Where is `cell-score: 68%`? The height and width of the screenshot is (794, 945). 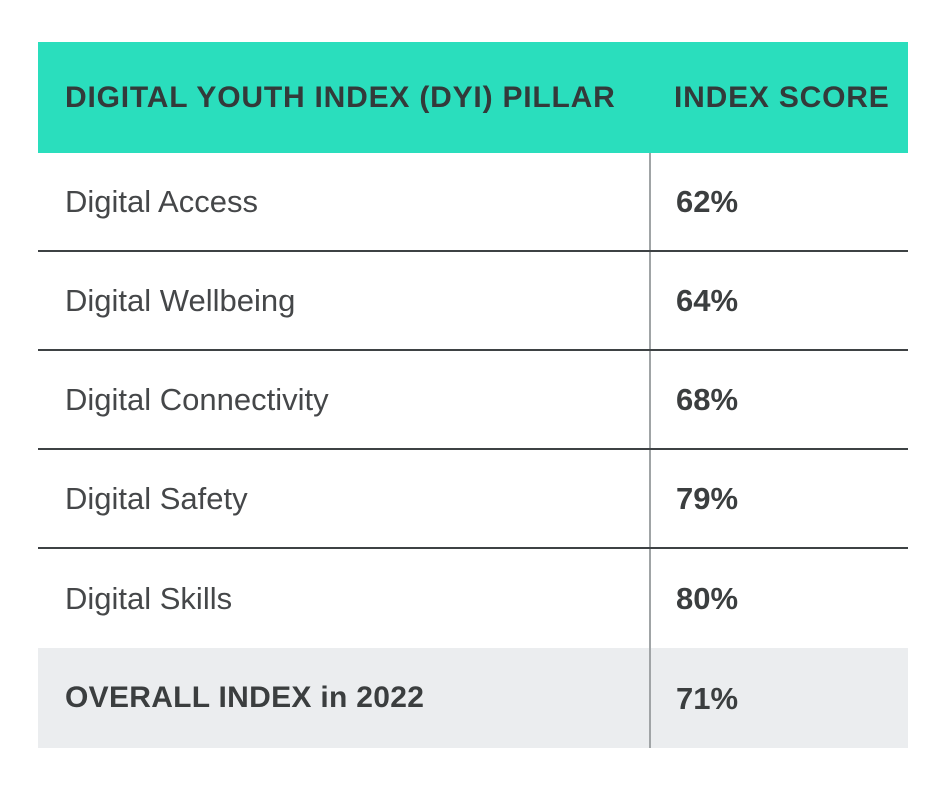
cell-score: 68% is located at coordinates (778, 399).